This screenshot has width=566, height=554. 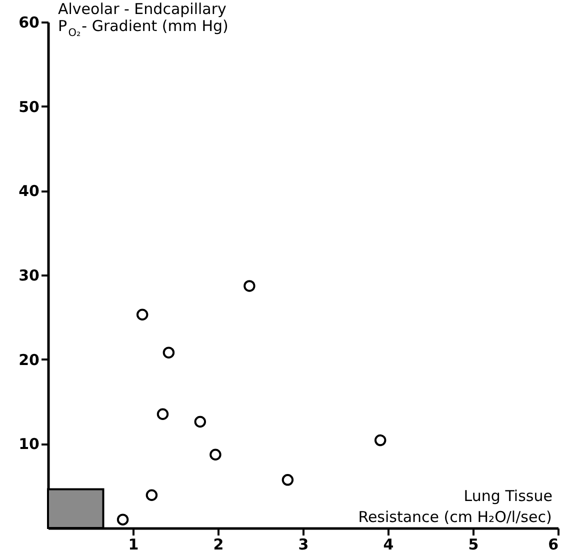 I want to click on x-tick-label: 4, so click(x=388, y=545).